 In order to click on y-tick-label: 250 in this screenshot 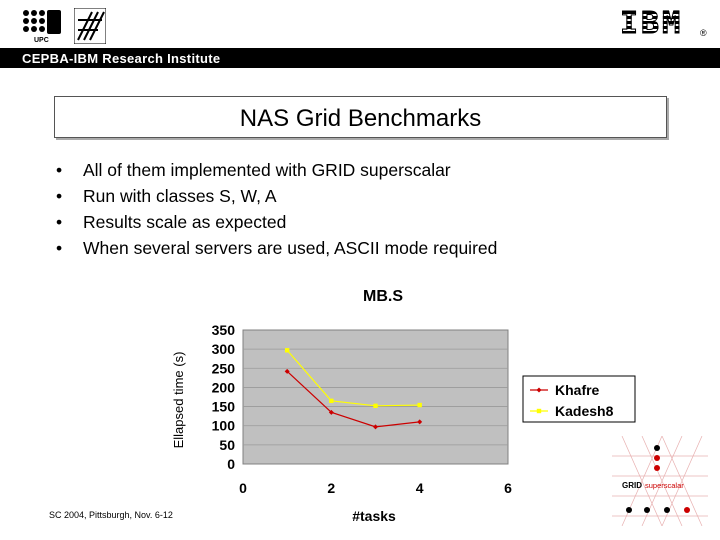, I will do `click(224, 368)`.